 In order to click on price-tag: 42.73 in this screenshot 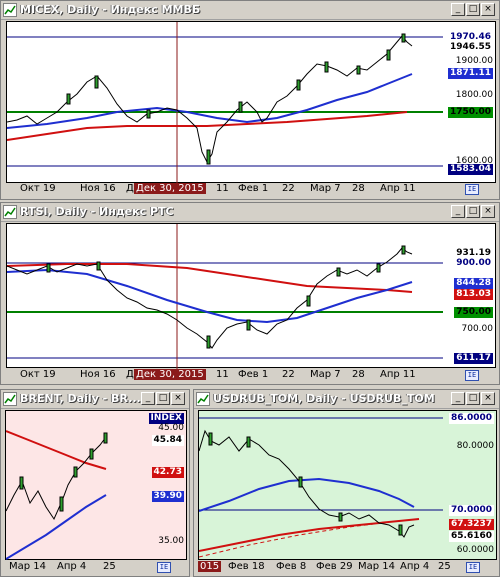, I will do `click(167, 472)`.